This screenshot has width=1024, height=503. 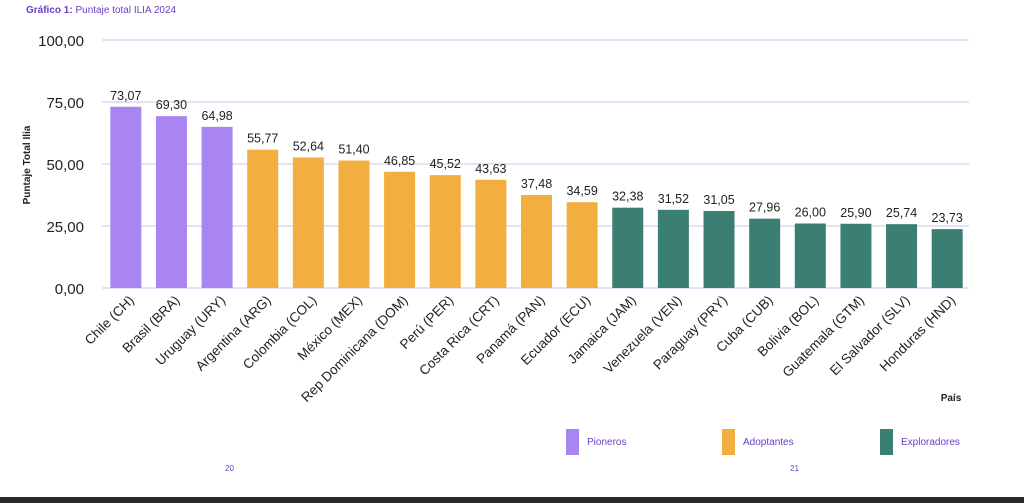 What do you see at coordinates (61, 41) in the screenshot?
I see `y-tick-label: 100,00` at bounding box center [61, 41].